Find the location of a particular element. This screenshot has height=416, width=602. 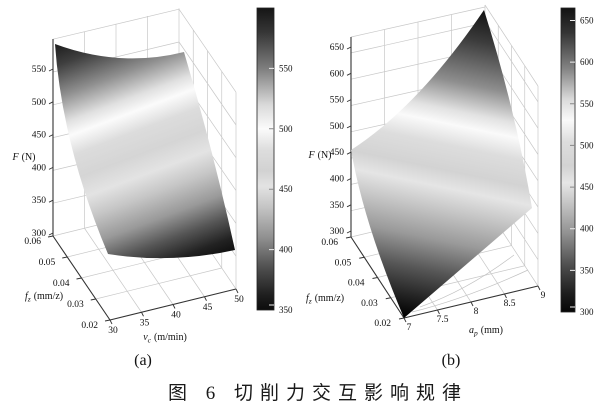

colorbar-a-ticks-light is located at coordinates (271, 186).